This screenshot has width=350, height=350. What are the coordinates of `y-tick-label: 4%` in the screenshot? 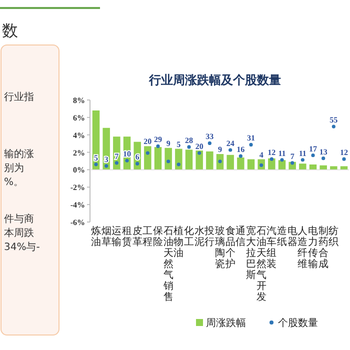 It's located at (79, 135).